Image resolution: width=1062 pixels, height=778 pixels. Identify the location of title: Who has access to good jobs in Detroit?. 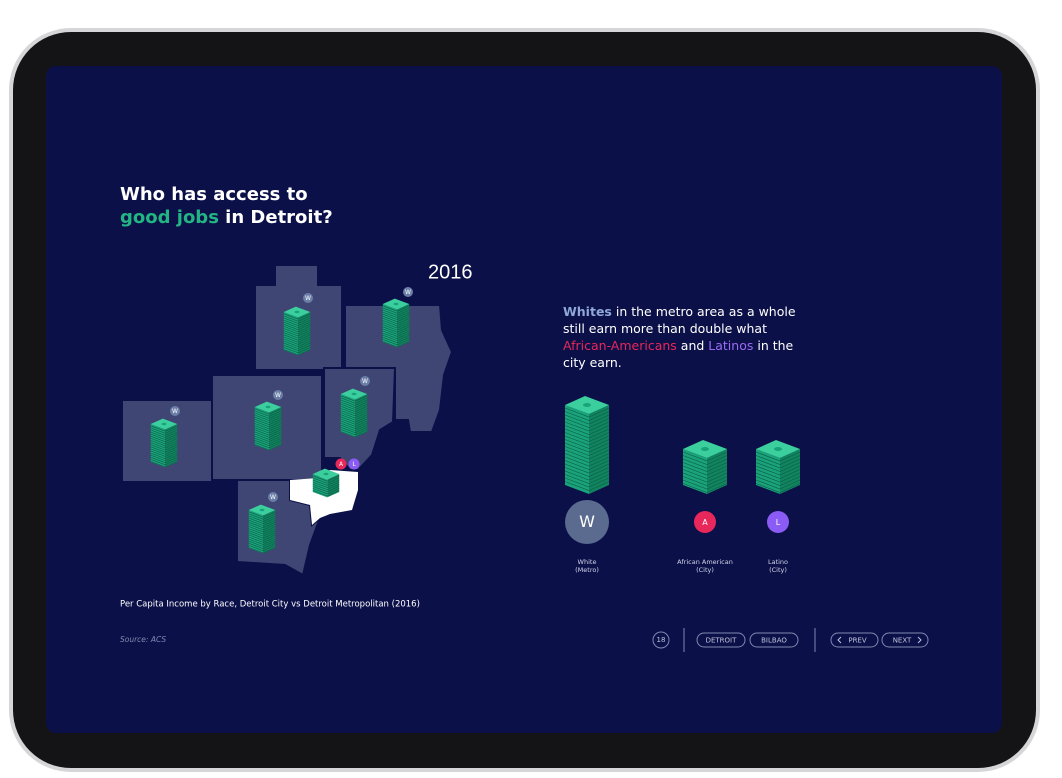
(226, 206).